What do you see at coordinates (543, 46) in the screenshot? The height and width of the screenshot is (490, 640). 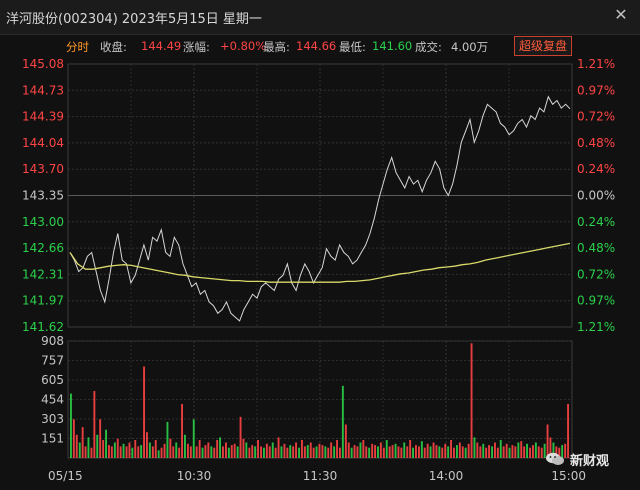 I see `super-replay-button: 超级复盘` at bounding box center [543, 46].